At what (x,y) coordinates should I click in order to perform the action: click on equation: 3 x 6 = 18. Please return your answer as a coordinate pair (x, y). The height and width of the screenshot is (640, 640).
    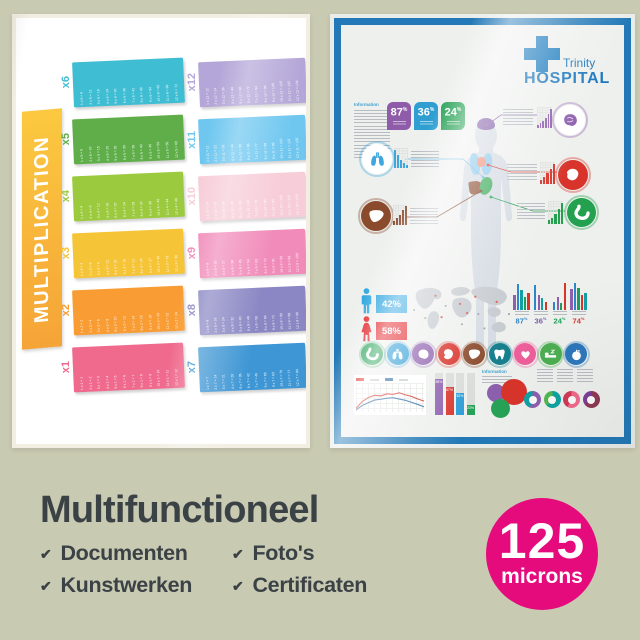
    Looking at the image, I should click on (99, 97).